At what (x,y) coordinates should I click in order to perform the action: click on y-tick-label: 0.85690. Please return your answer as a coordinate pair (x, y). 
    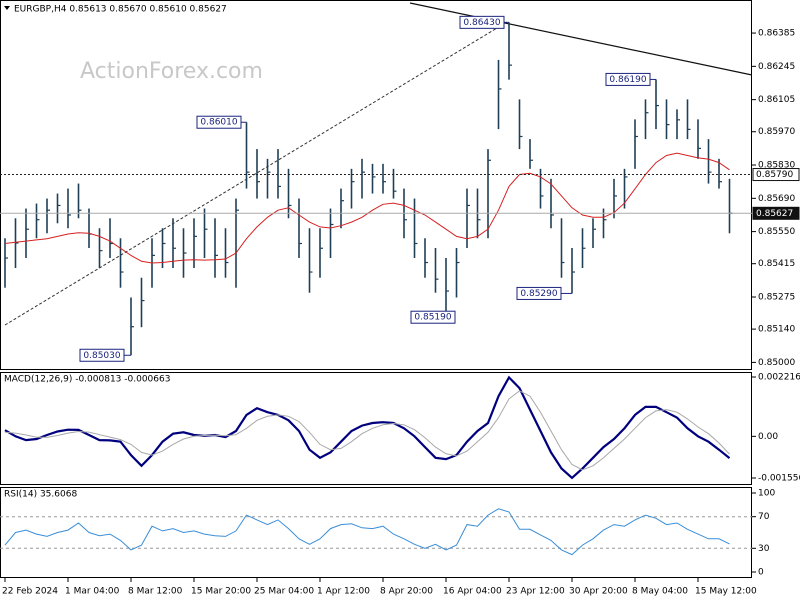
    Looking at the image, I should click on (776, 199).